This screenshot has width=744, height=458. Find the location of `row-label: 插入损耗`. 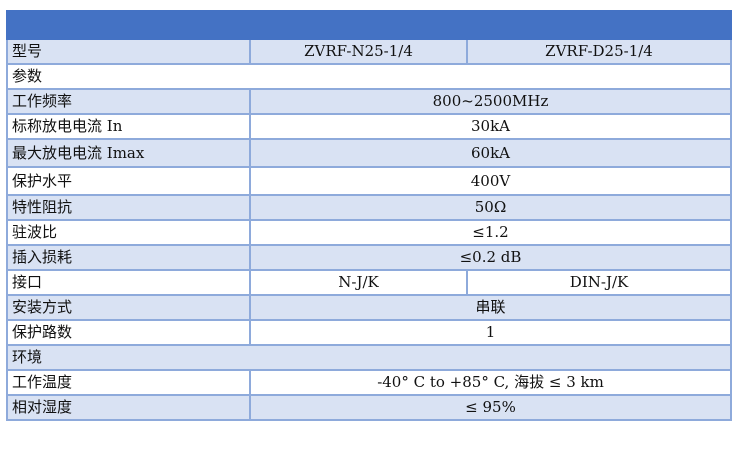

row-label: 插入损耗 is located at coordinates (128, 257).